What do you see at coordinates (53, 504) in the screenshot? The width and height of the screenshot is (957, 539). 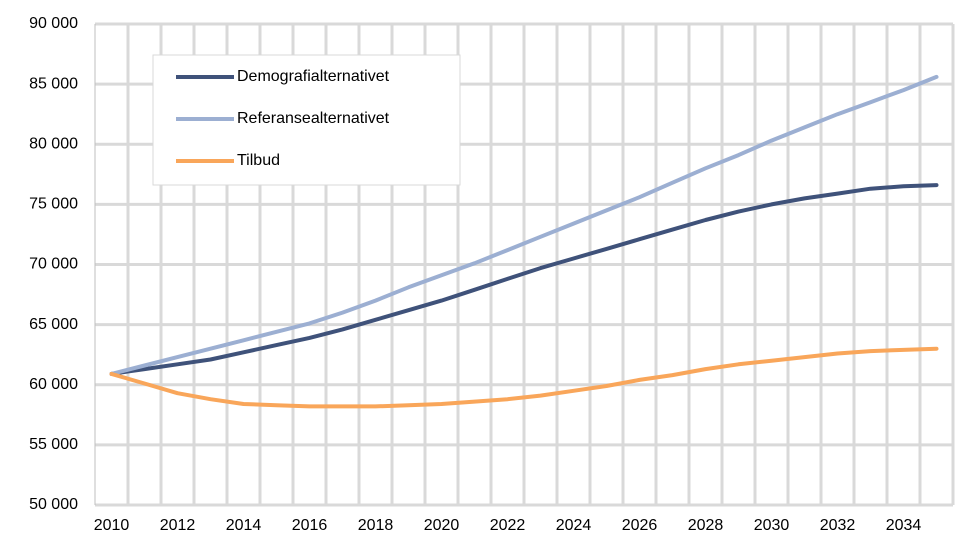 I see `y-tick-label: 50 000` at bounding box center [53, 504].